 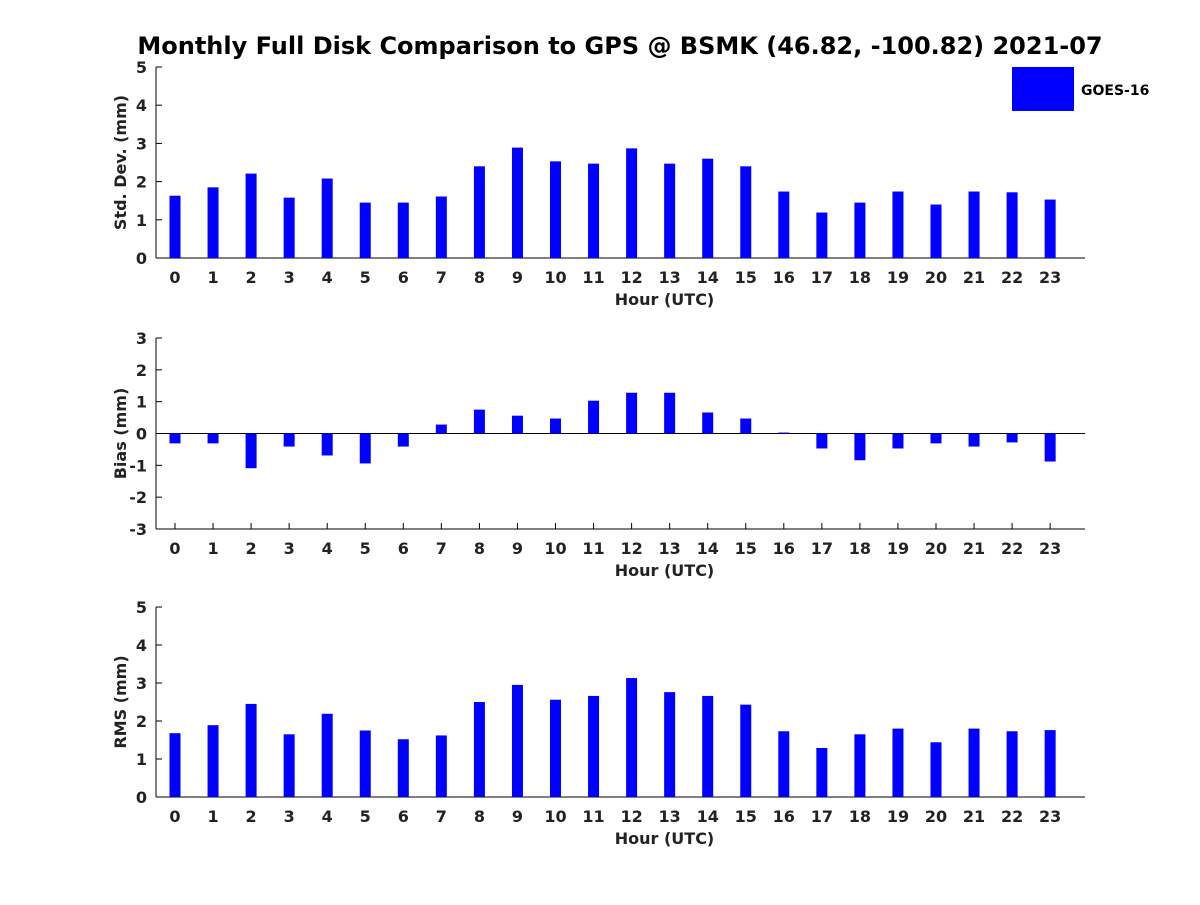 What do you see at coordinates (141, 721) in the screenshot?
I see `rms-y-tick-label: 2` at bounding box center [141, 721].